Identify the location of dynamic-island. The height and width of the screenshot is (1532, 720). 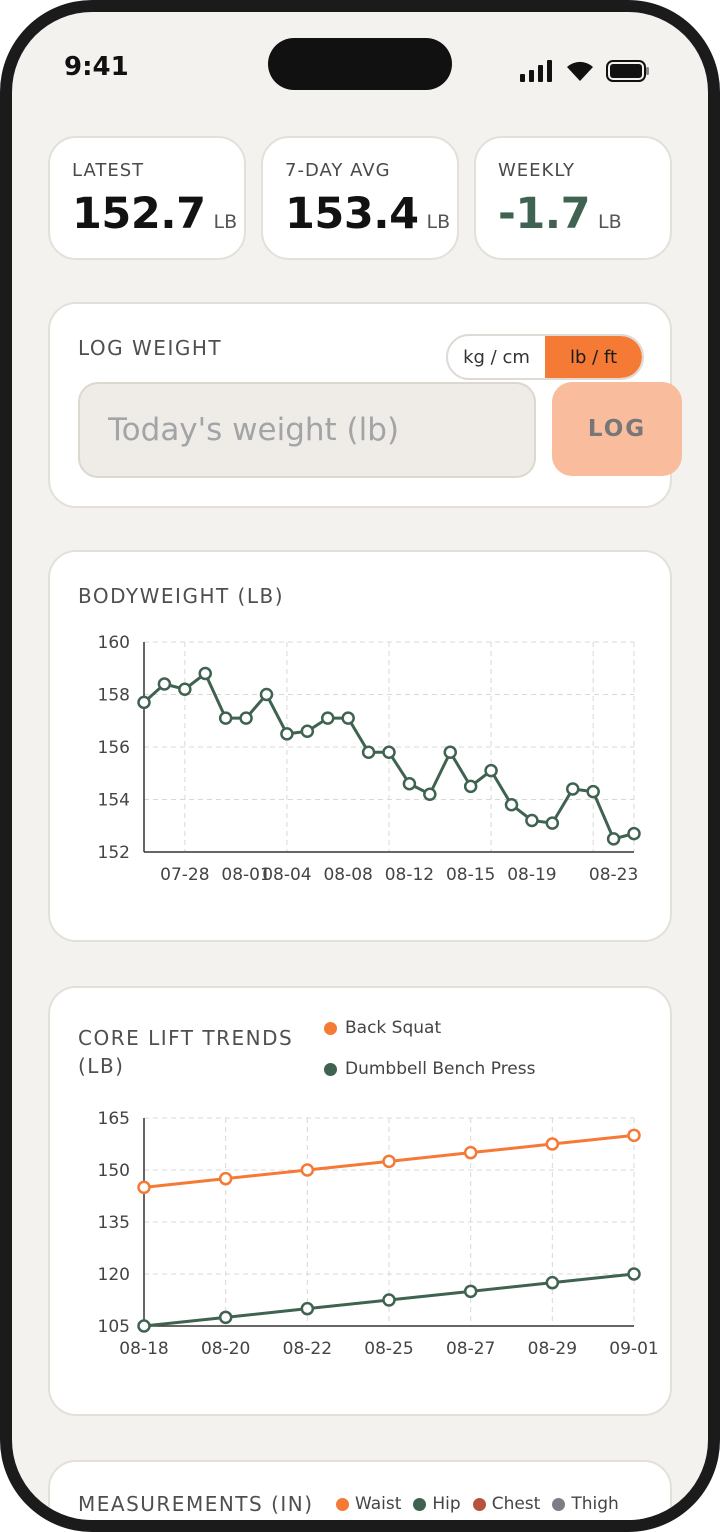
(360, 64).